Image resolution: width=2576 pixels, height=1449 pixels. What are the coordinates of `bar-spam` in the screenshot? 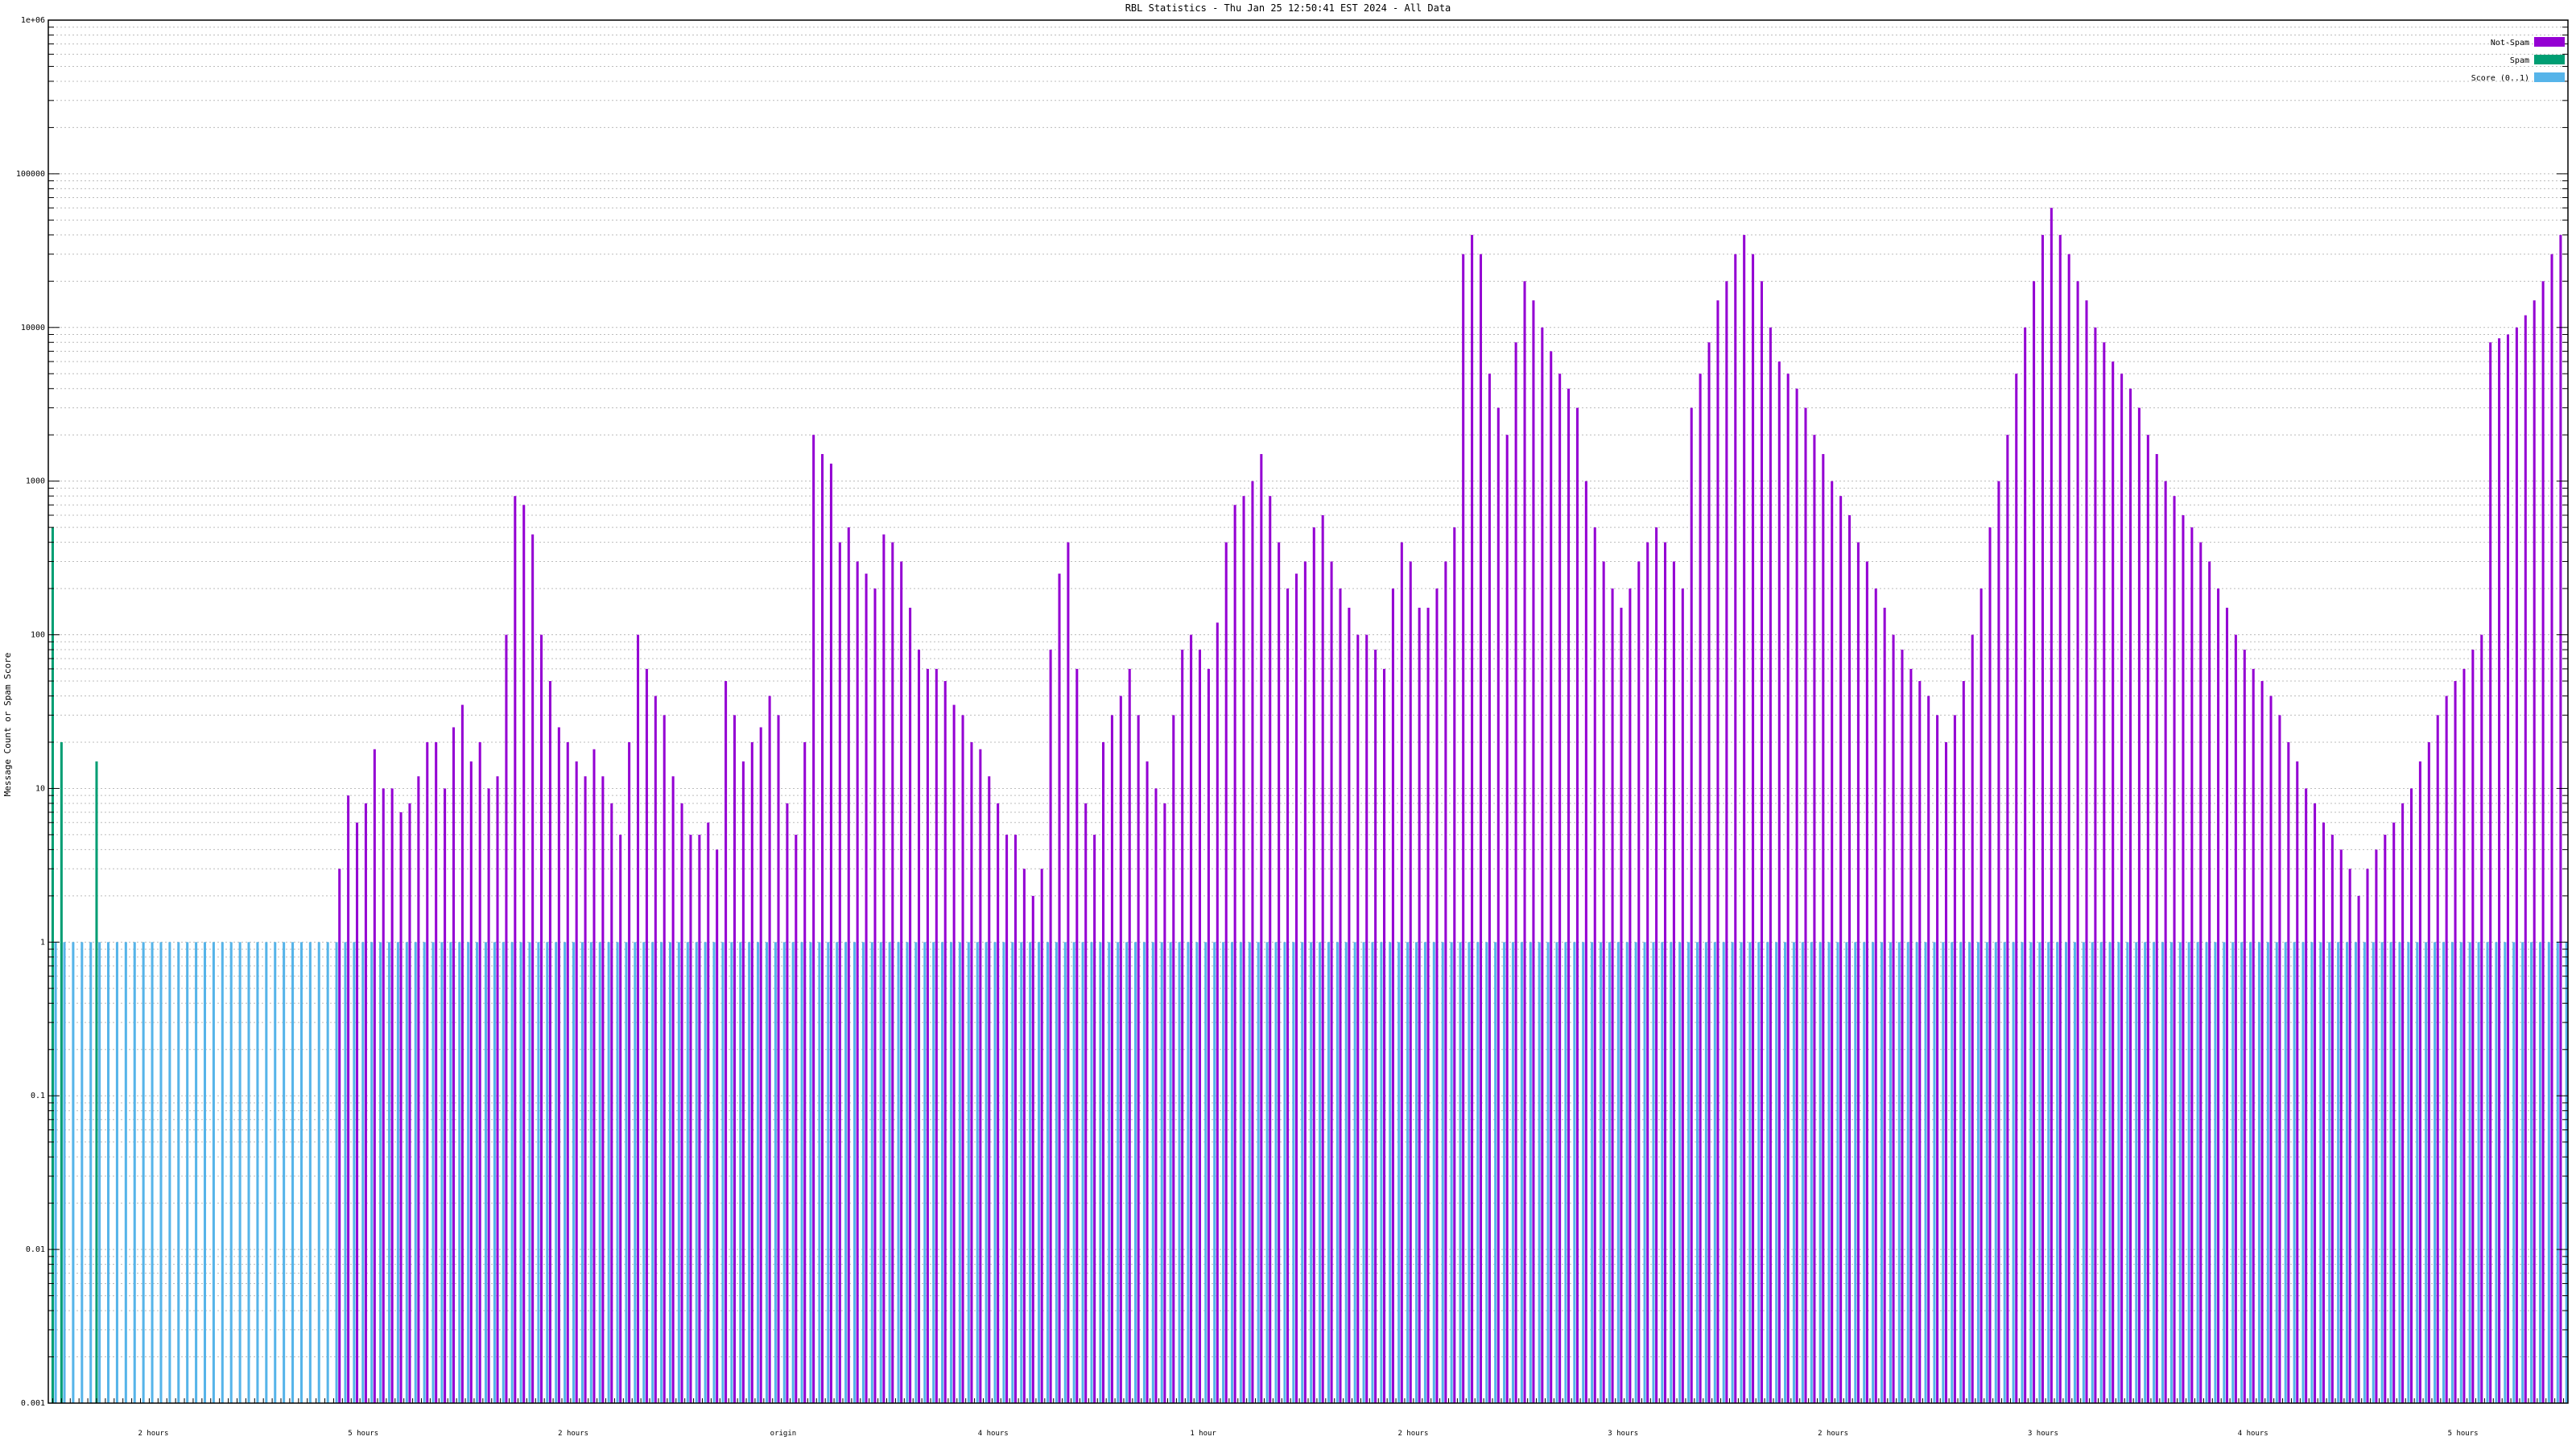 It's located at (96, 1082).